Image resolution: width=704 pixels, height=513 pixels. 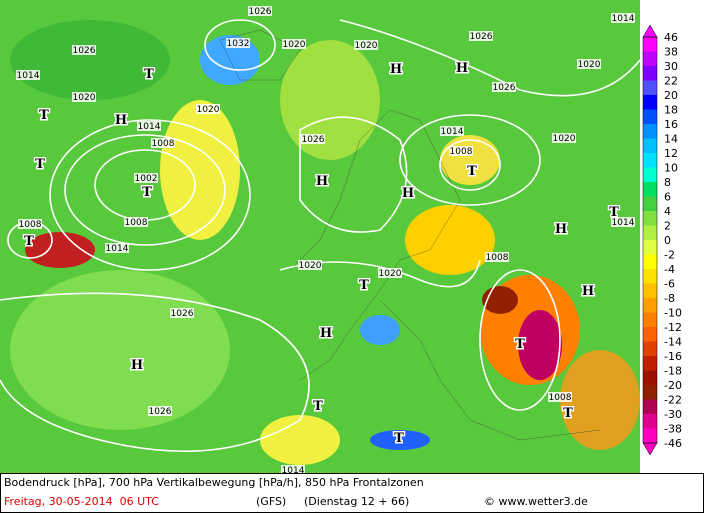 I want to click on legend-label: 38, so click(x=671, y=52).